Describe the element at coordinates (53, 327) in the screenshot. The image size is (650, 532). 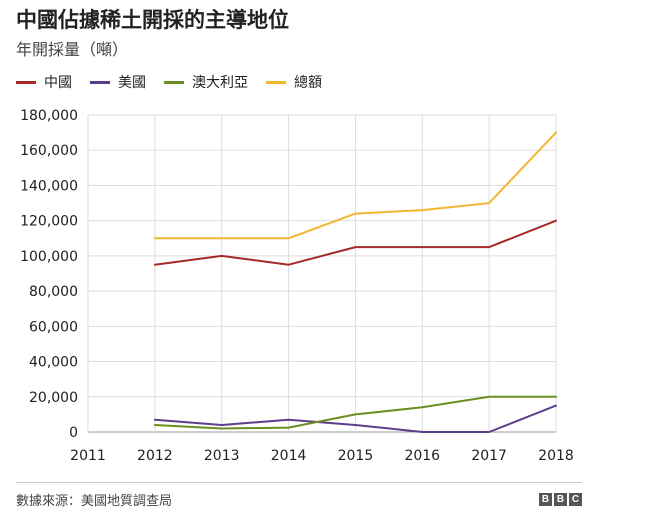
I see `y-tick-label: 60,000` at that location.